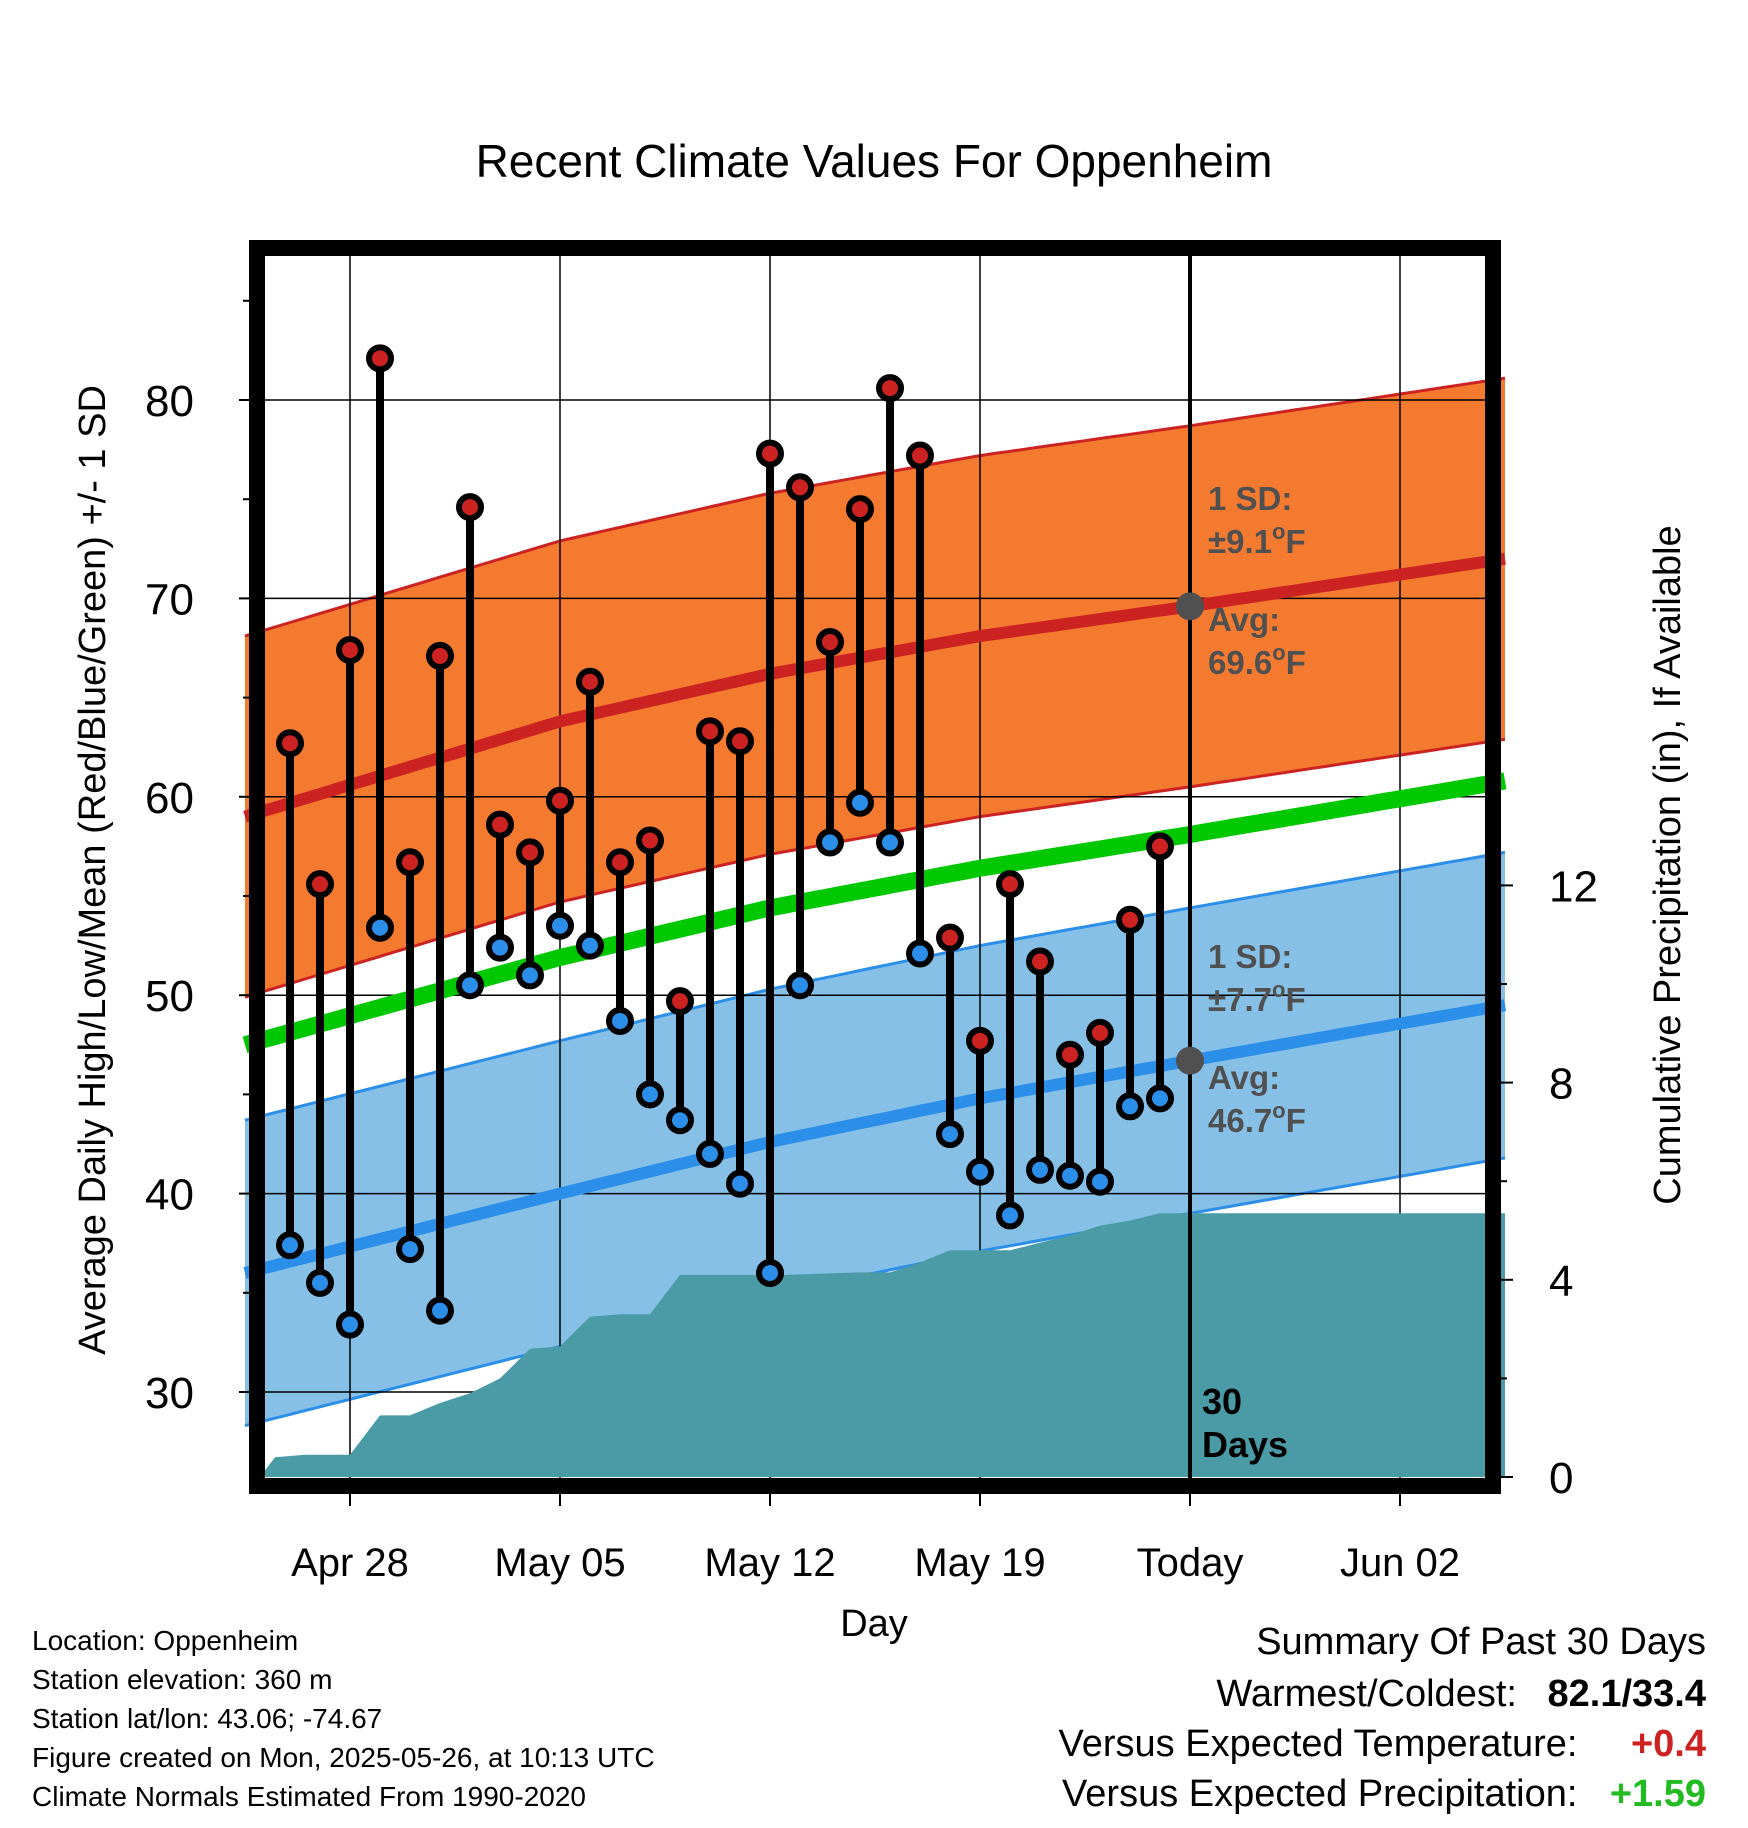 This screenshot has height=1828, width=1748. I want to click on low-sd-label: 1 SD:, so click(1250, 956).